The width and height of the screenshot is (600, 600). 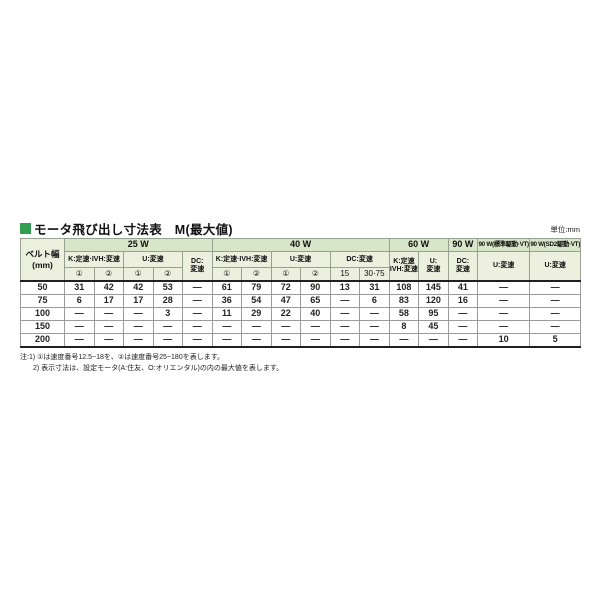 I want to click on dim-cell: 36, so click(x=227, y=301).